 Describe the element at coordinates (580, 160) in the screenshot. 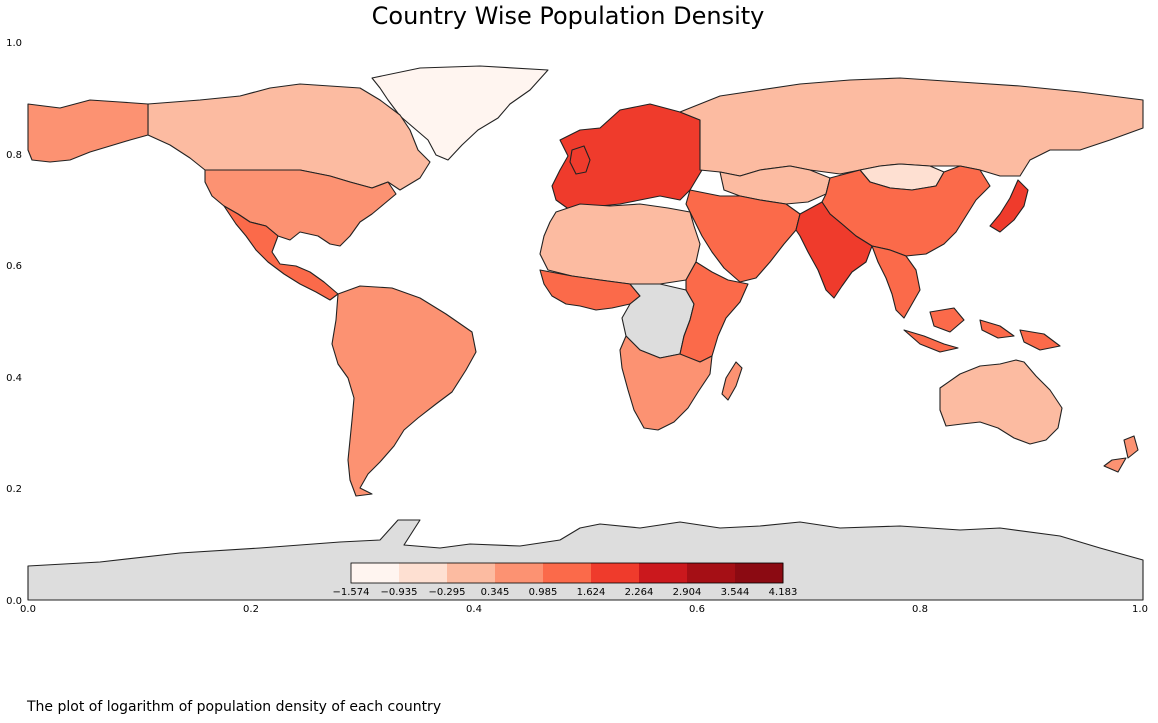

I see `region-uk` at that location.